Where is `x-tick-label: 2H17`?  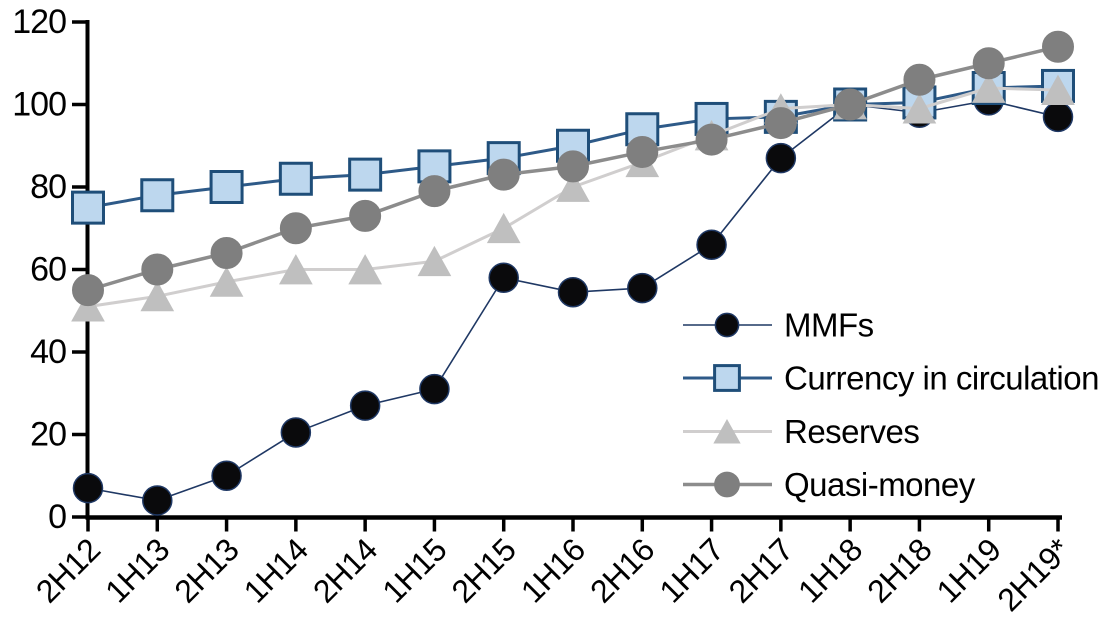
x-tick-label: 2H17 is located at coordinates (761, 570).